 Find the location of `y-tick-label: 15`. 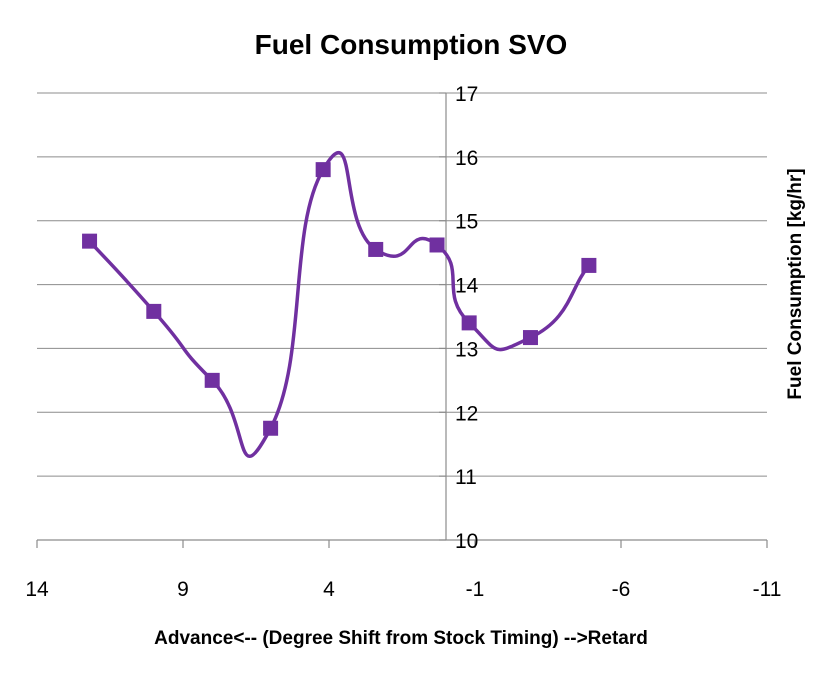

y-tick-label: 15 is located at coordinates (466, 222).